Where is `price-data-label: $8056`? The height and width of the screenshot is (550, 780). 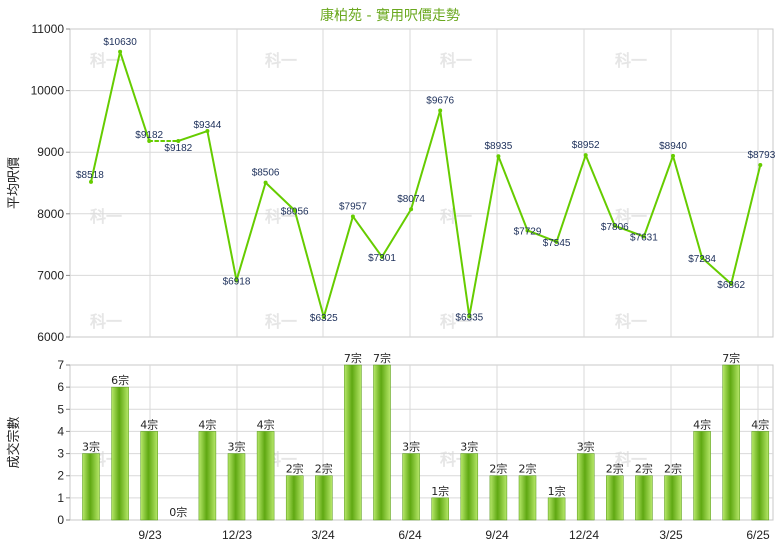 price-data-label: $8056 is located at coordinates (295, 211).